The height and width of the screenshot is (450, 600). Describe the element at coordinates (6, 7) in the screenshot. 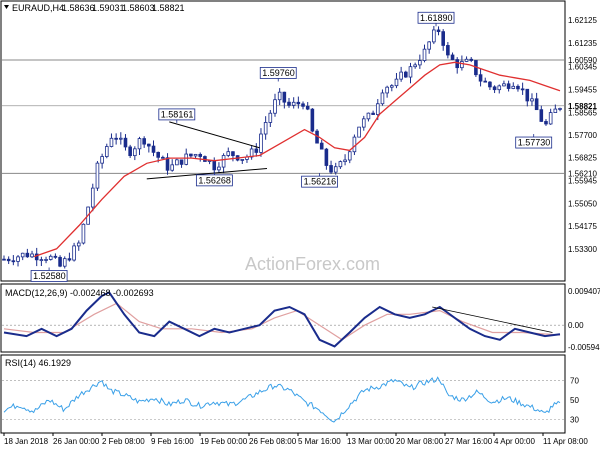

I see `collapse-arrow-icon` at that location.